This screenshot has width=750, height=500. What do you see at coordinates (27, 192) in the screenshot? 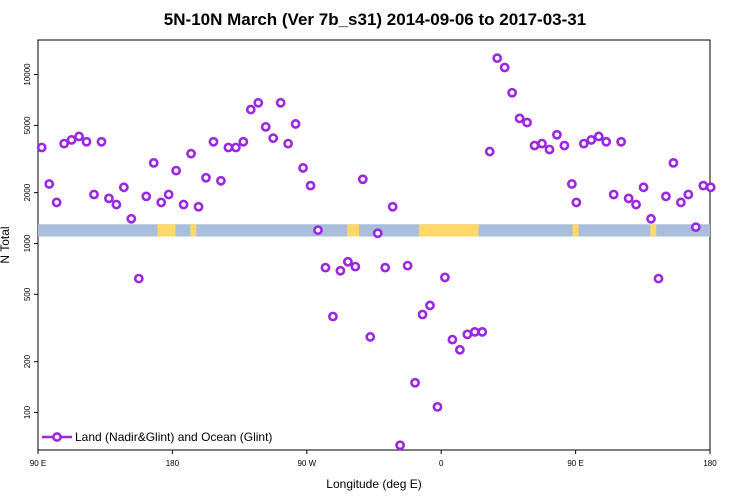
I see `y-tick-label: 2000` at bounding box center [27, 192].